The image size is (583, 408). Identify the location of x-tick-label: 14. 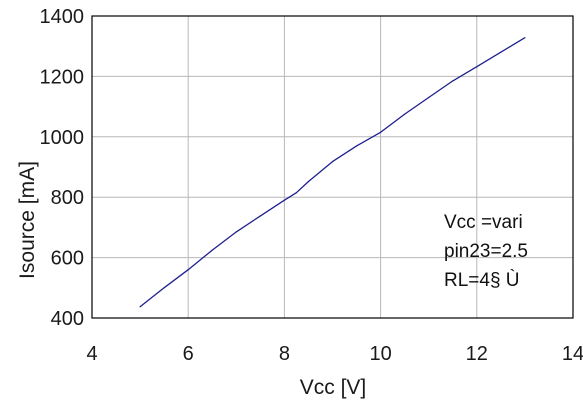
(572, 354).